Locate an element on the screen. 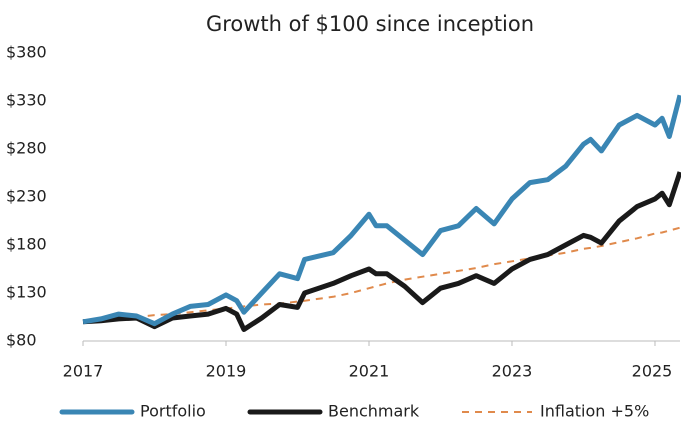 This screenshot has height=421, width=681. y-tick-label: $180 is located at coordinates (26, 244).